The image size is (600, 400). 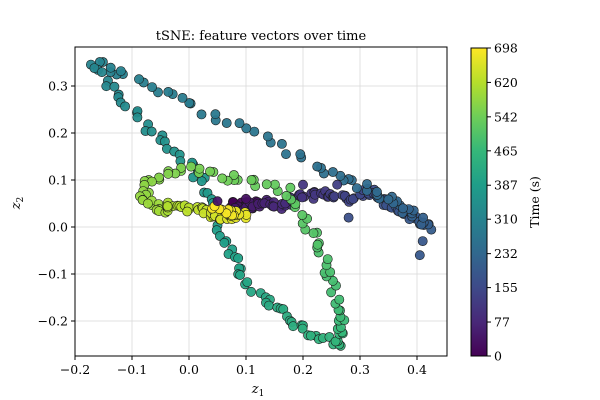 What do you see at coordinates (262, 394) in the screenshot?
I see `x-axis-label-sub: 1` at bounding box center [262, 394].